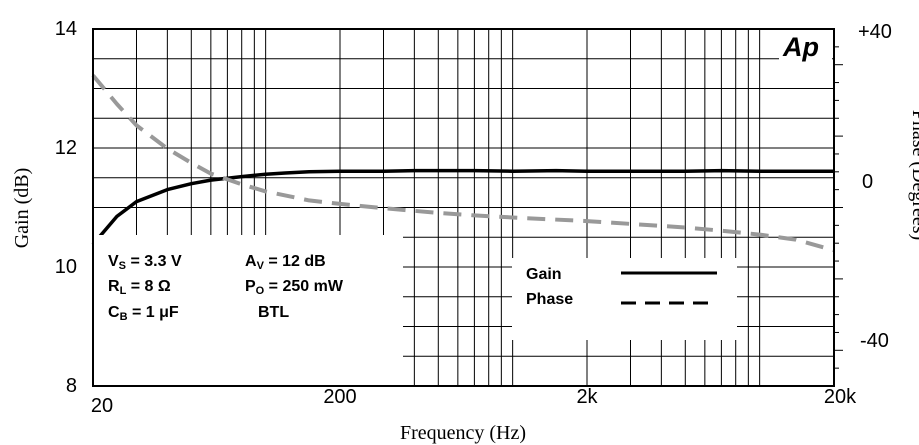 This screenshot has height=445, width=919. I want to click on condition-cb: CB = 1 μF, so click(143, 313).